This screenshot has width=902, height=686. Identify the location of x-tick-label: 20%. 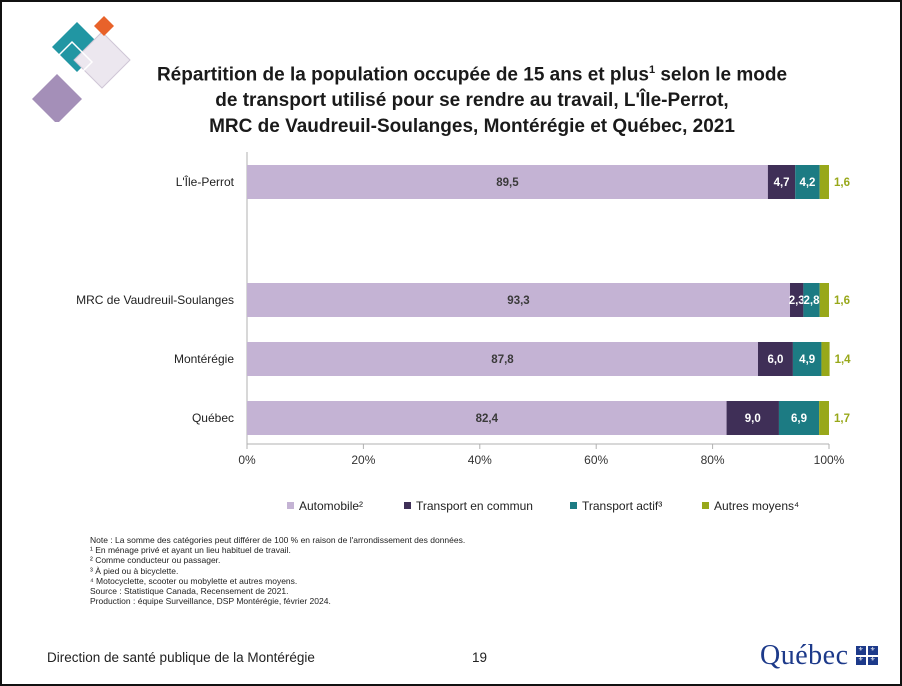
(363, 460).